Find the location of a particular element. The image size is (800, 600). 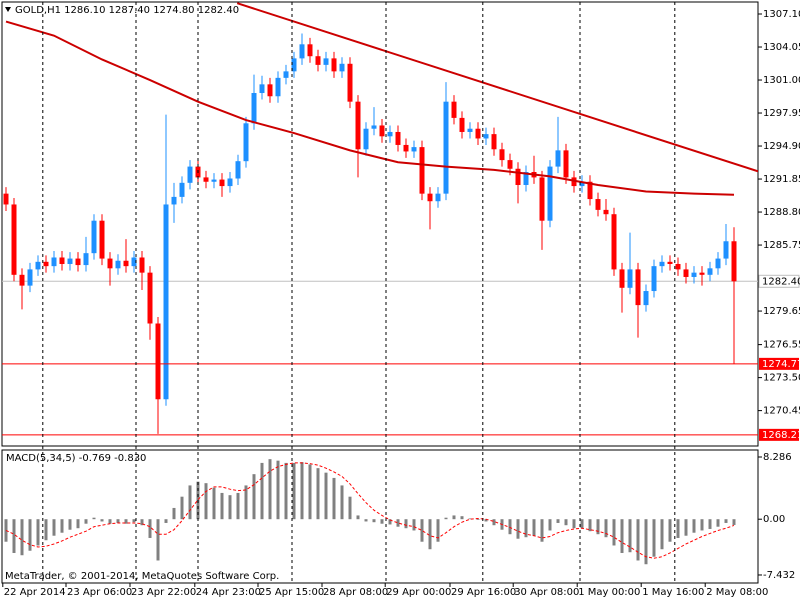

menu-triangle is located at coordinates (8, 9).